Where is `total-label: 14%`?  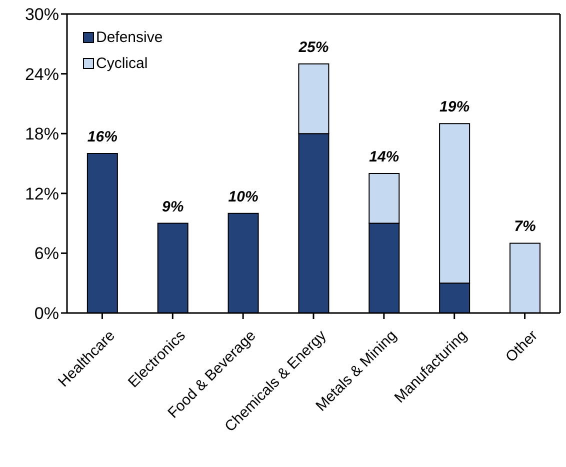
total-label: 14% is located at coordinates (384, 157).